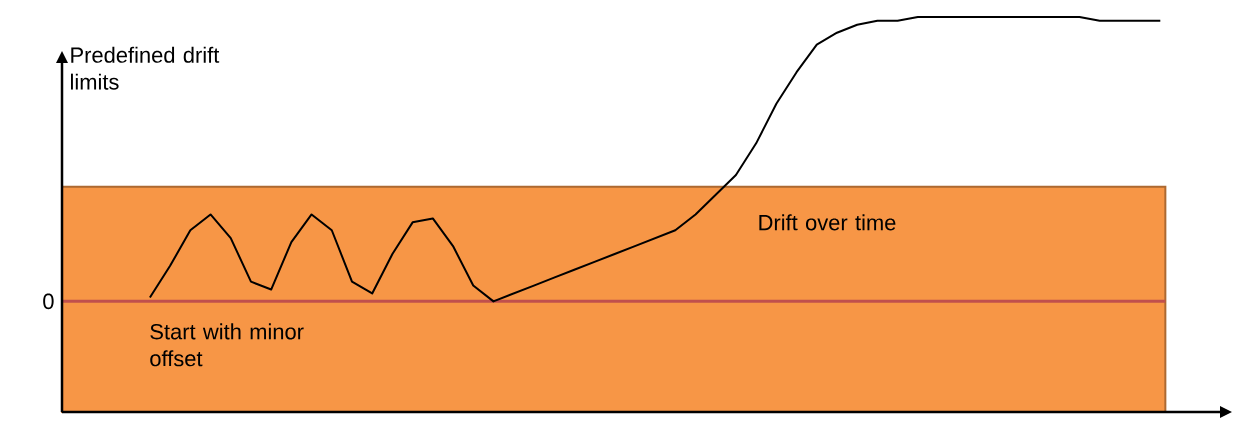 The width and height of the screenshot is (1236, 421). What do you see at coordinates (227, 345) in the screenshot?
I see `annotation: Start with minor offset` at bounding box center [227, 345].